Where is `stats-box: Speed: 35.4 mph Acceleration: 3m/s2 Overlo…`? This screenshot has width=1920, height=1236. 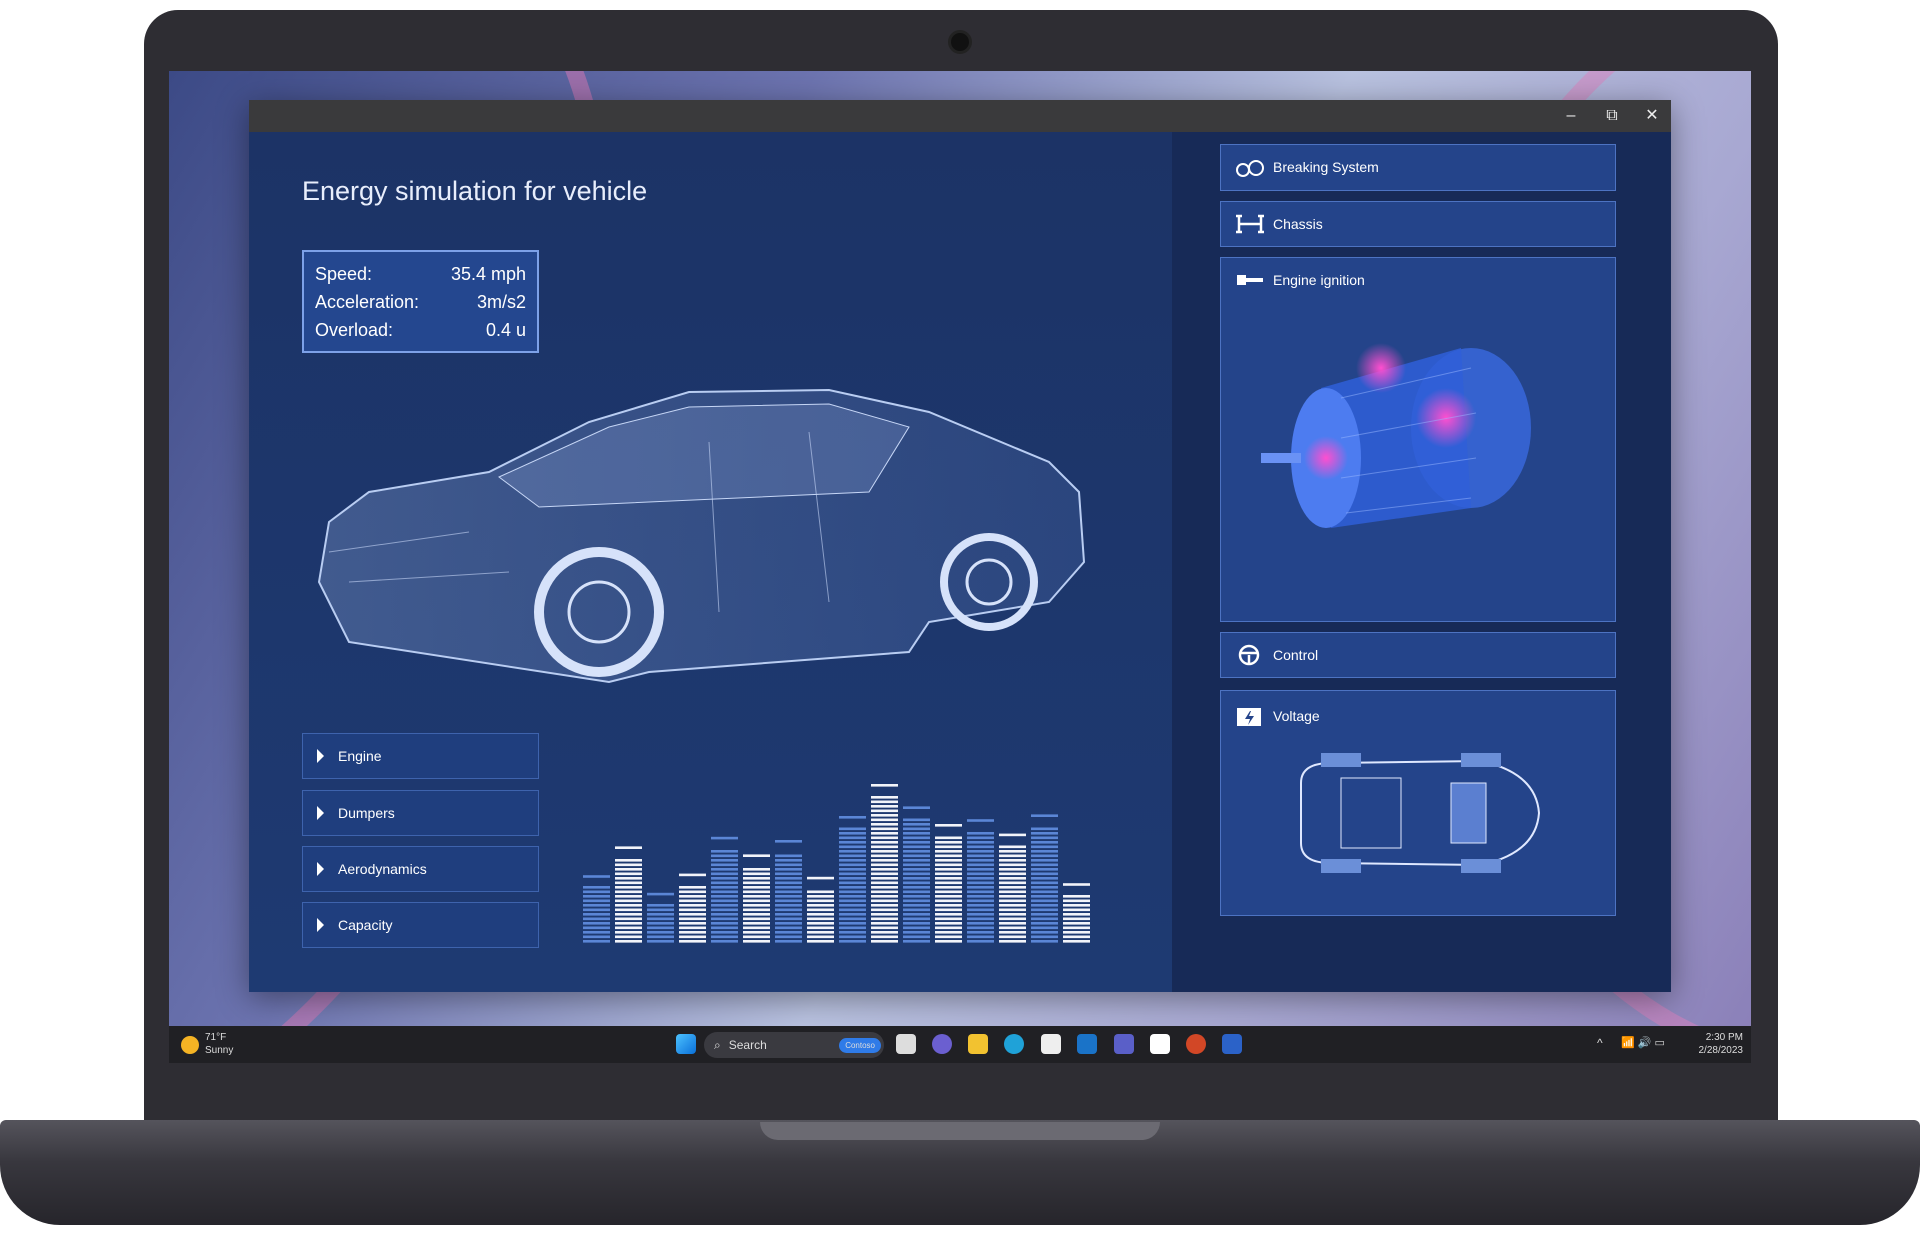 stats-box: Speed: 35.4 mph Acceleration: 3m/s2 Overlo… is located at coordinates (420, 301).